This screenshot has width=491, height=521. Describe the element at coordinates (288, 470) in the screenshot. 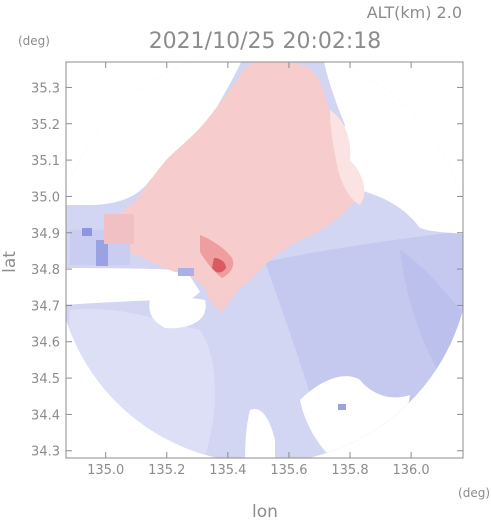

I see `x-tick-label: 135.6` at that location.